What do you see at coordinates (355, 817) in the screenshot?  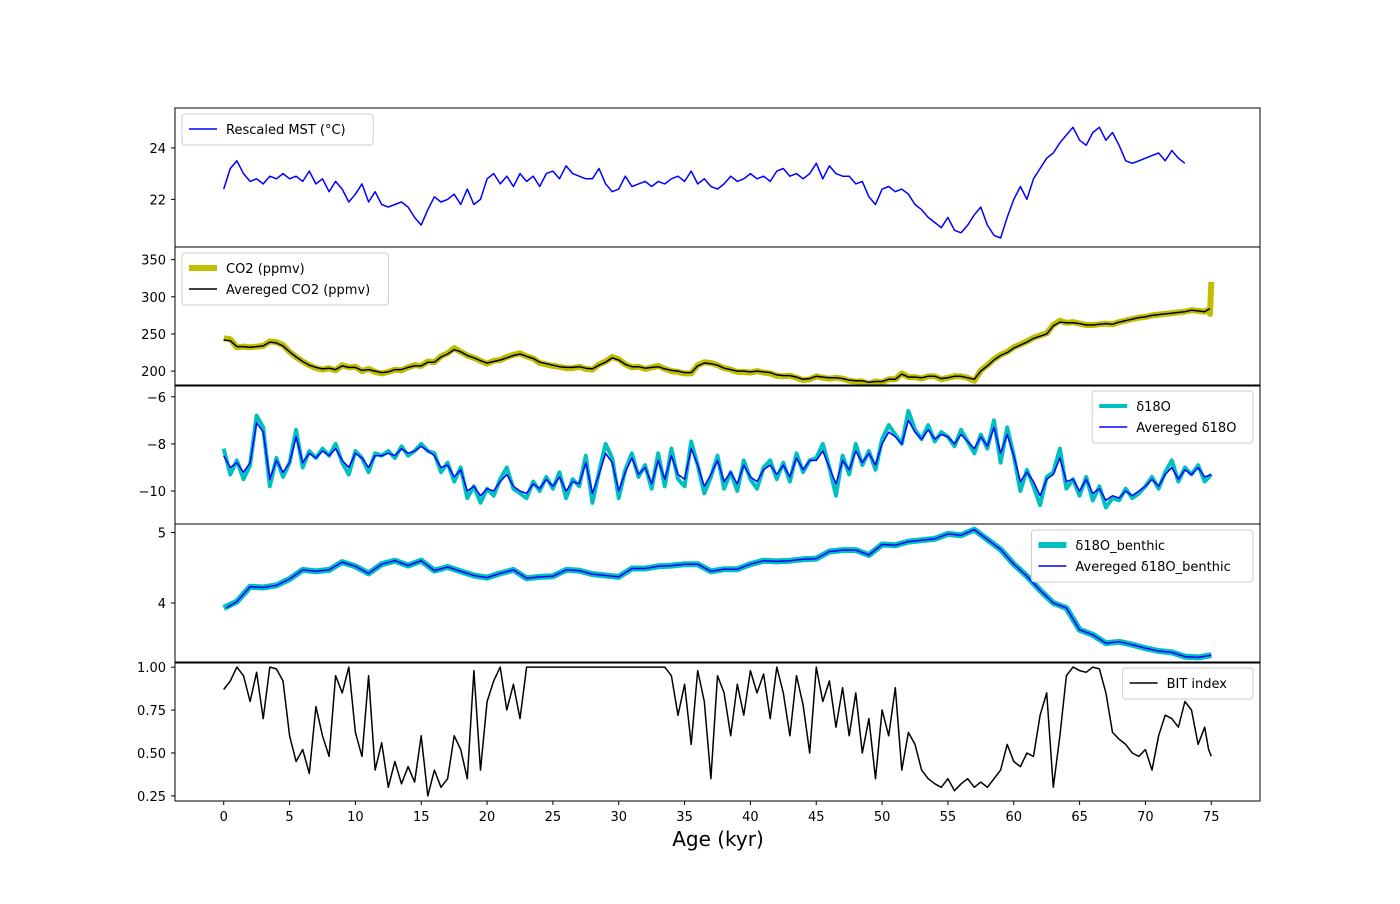 I see `x-tick-label: 10` at bounding box center [355, 817].